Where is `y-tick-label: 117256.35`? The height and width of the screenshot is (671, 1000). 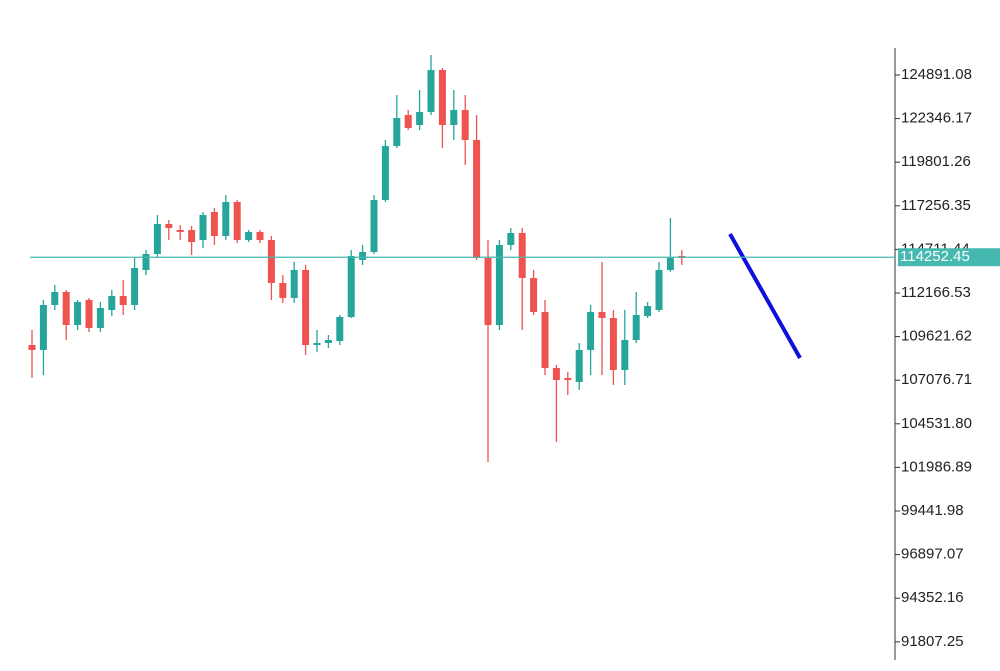
y-tick-label: 117256.35 is located at coordinates (936, 205).